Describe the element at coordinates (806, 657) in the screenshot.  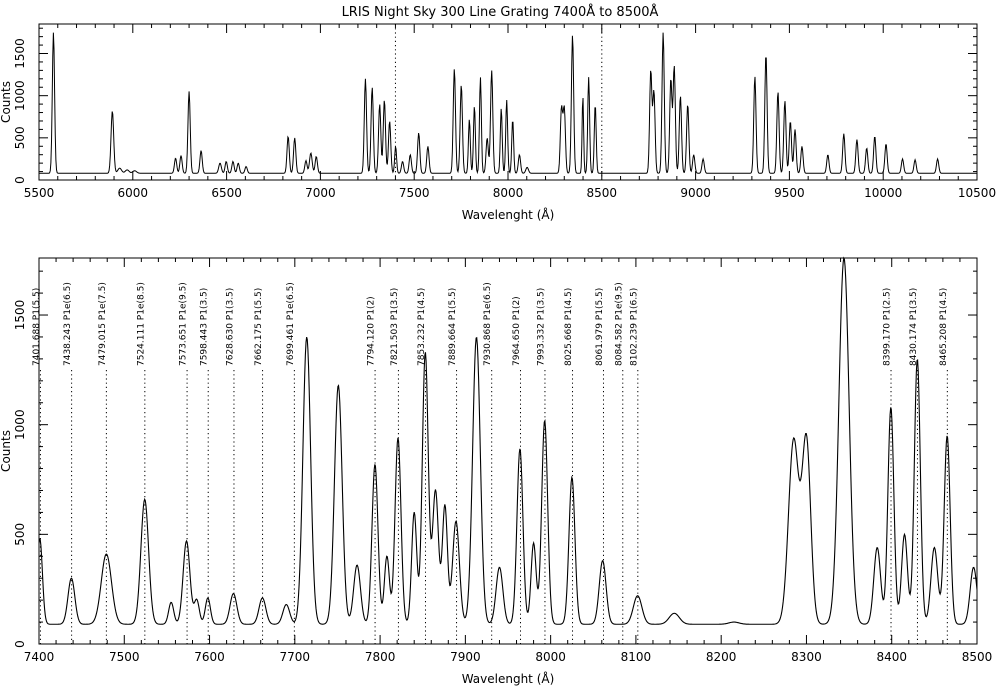
I see `x-tick-label: 8300` at that location.